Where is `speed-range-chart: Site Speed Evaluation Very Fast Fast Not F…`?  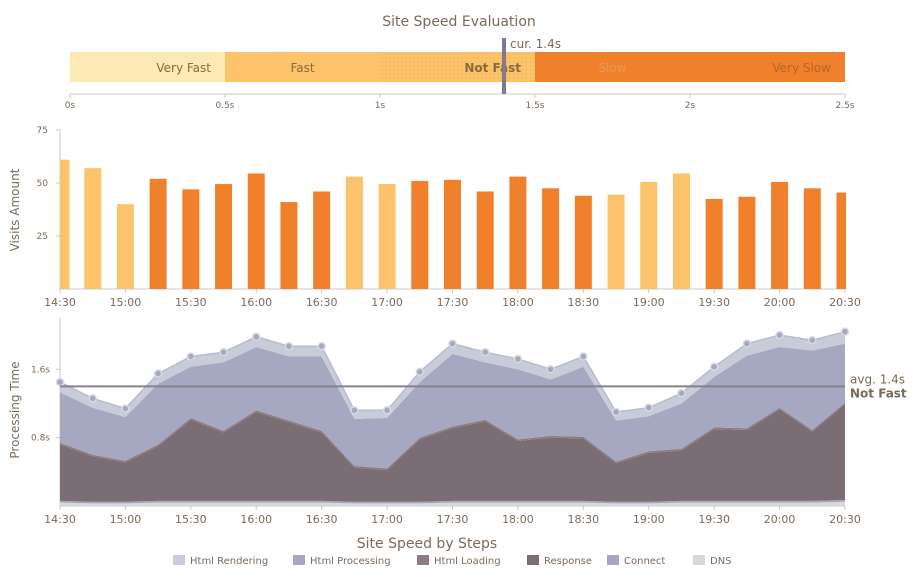 speed-range-chart: Site Speed Evaluation Very Fast Fast Not F… is located at coordinates (460, 62).